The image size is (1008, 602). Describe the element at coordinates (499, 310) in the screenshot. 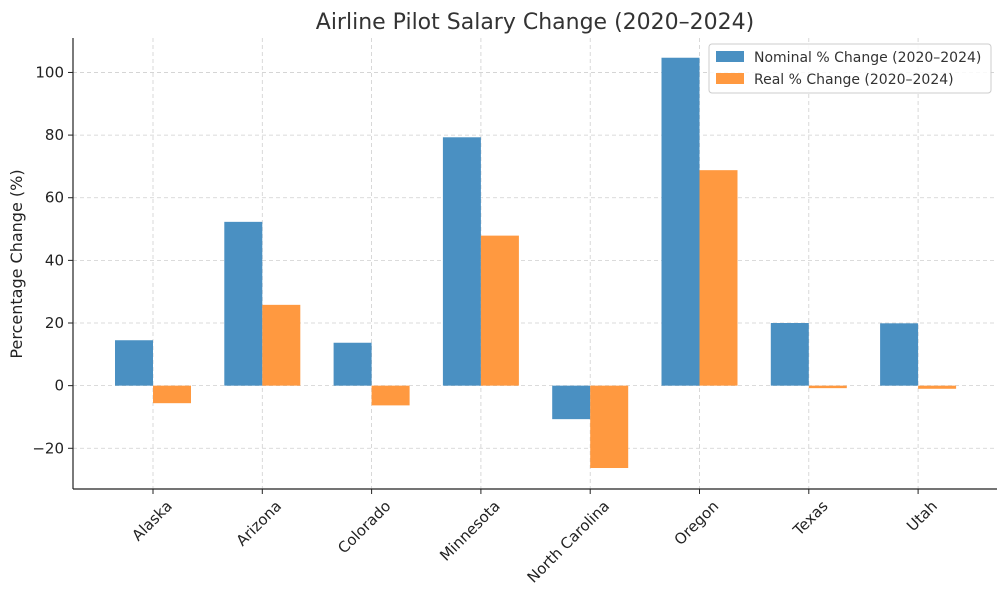

I see `bar-real-minnesota` at that location.